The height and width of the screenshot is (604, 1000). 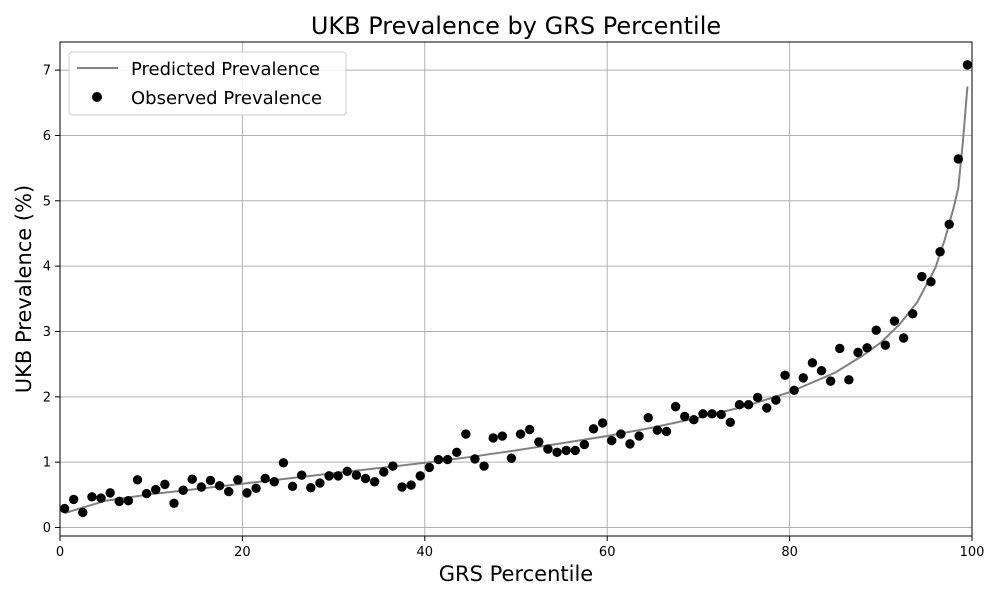 I want to click on y-tick-label: 6, so click(x=47, y=136).